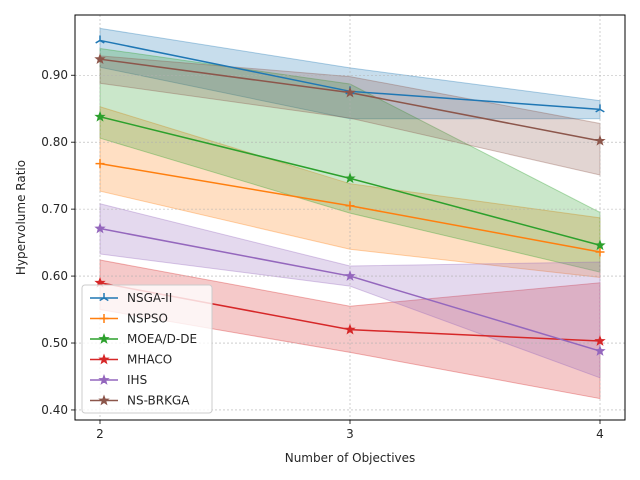 This screenshot has width=640, height=480. I want to click on legend-label-3: MHACO, so click(149, 360).